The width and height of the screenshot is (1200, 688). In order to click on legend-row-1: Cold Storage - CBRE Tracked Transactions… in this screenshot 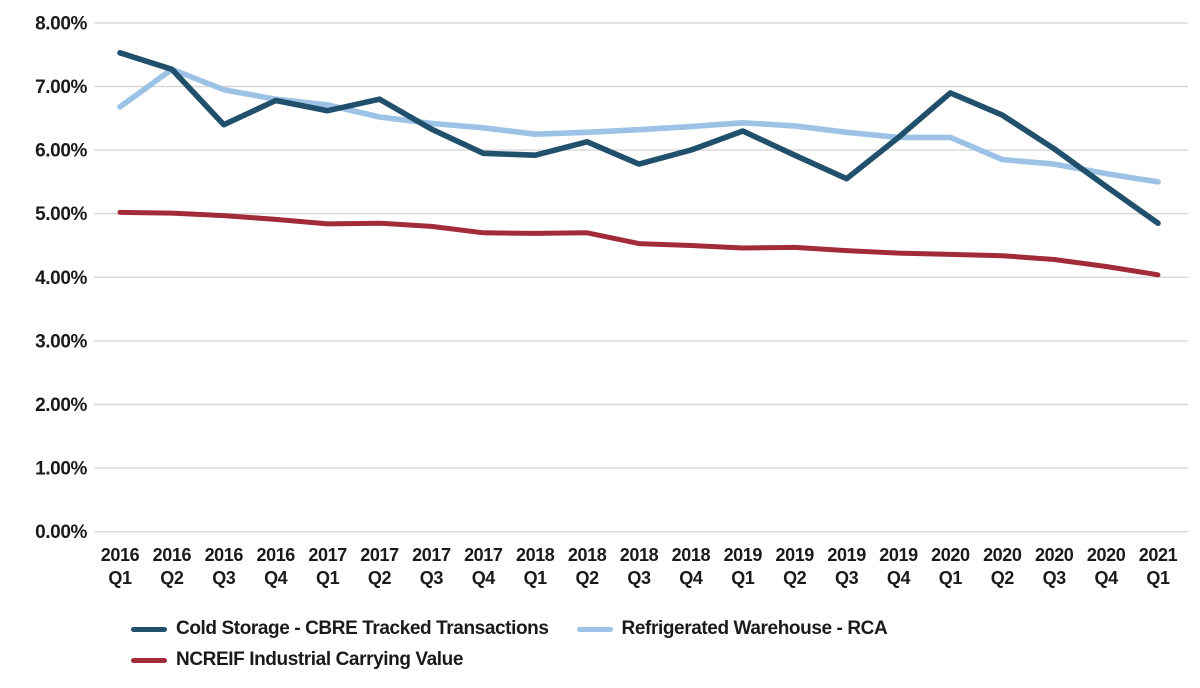, I will do `click(509, 629)`.